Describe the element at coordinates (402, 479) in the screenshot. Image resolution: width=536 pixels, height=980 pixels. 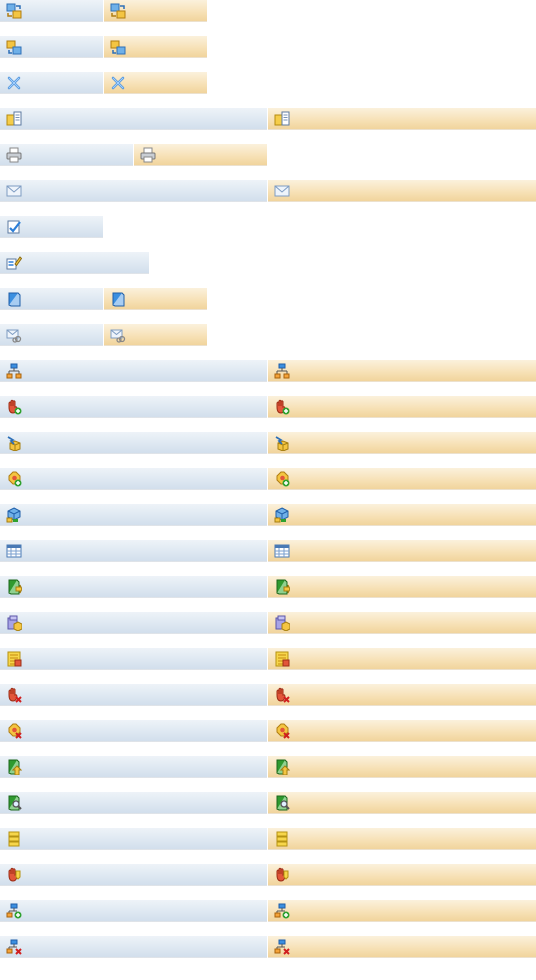
I see `gear-add-button-hover` at that location.